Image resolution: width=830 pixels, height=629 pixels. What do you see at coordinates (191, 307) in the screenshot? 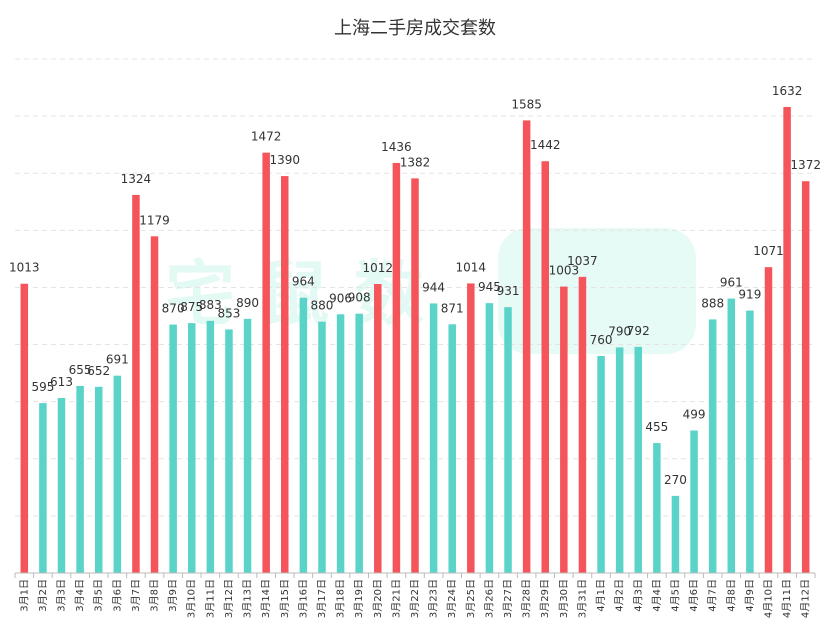
I see `data-label-10: 875` at bounding box center [191, 307].